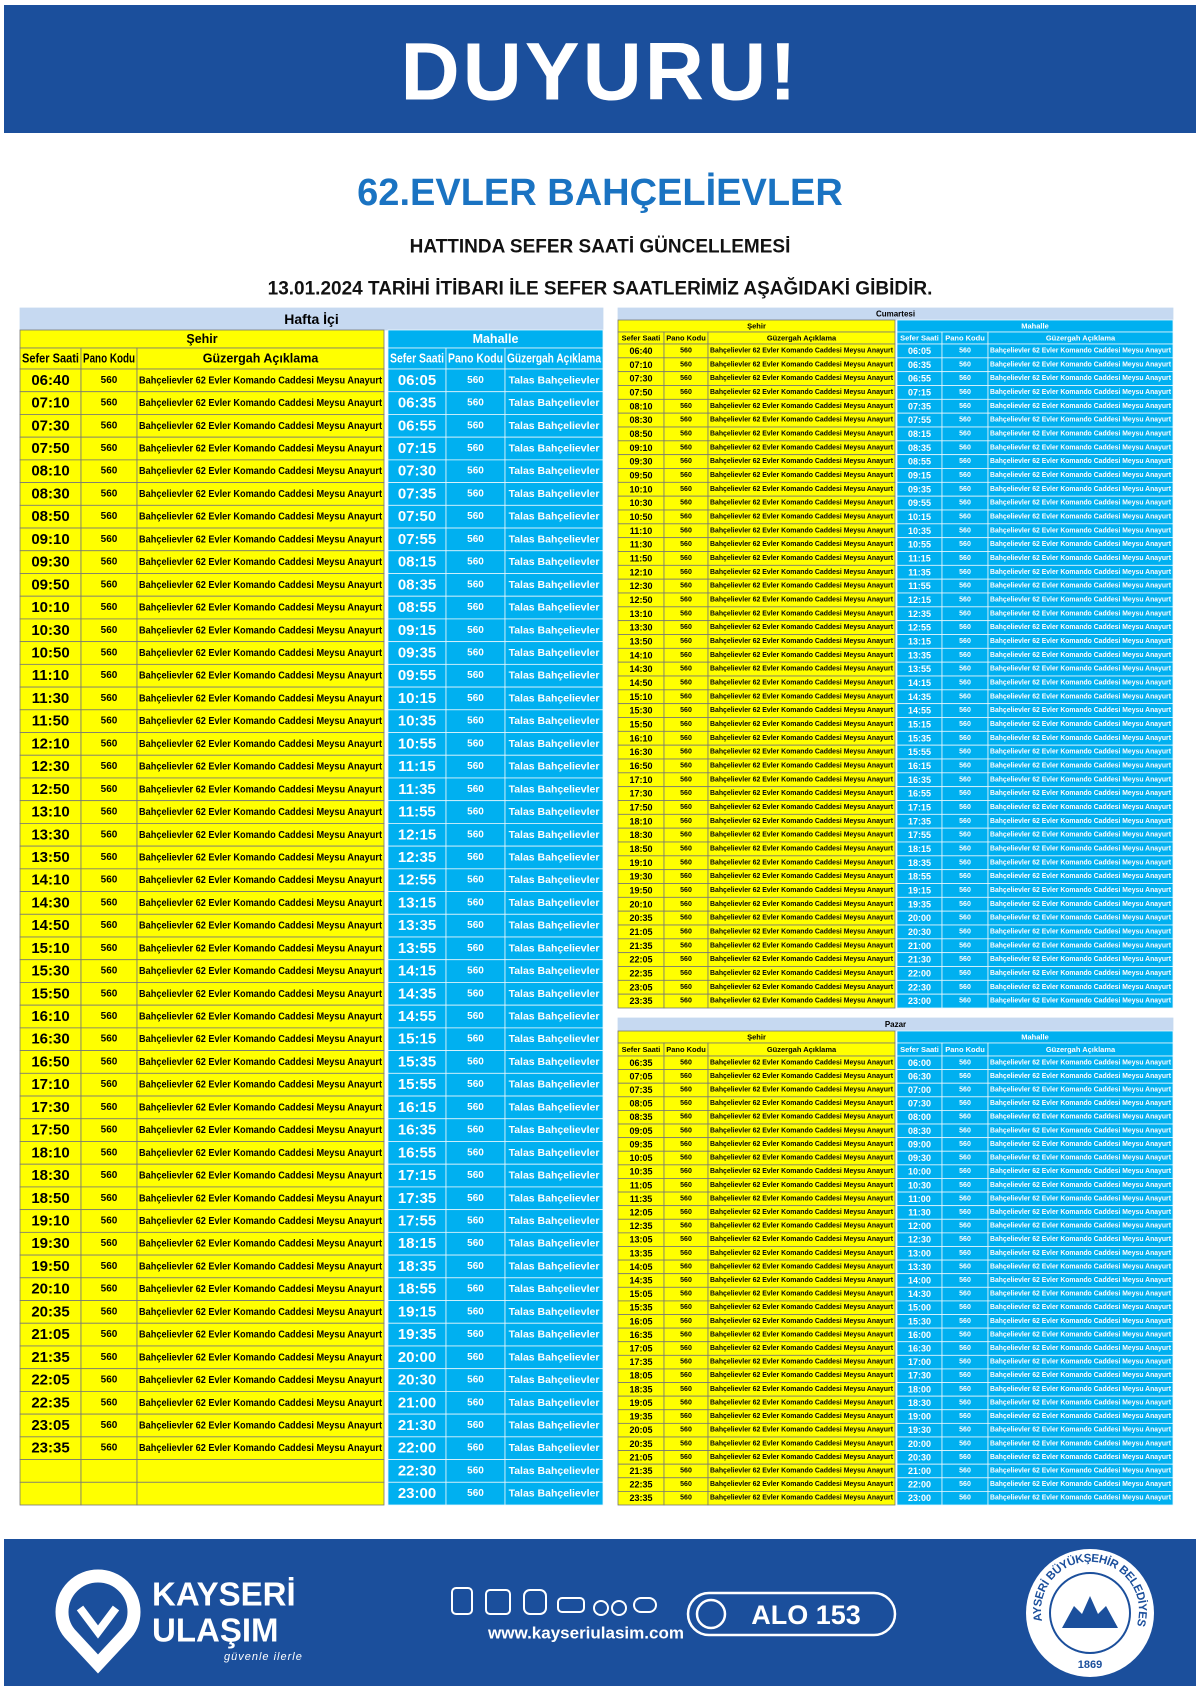  What do you see at coordinates (919, 351) in the screenshot?
I see `departure-time: 06:05` at bounding box center [919, 351].